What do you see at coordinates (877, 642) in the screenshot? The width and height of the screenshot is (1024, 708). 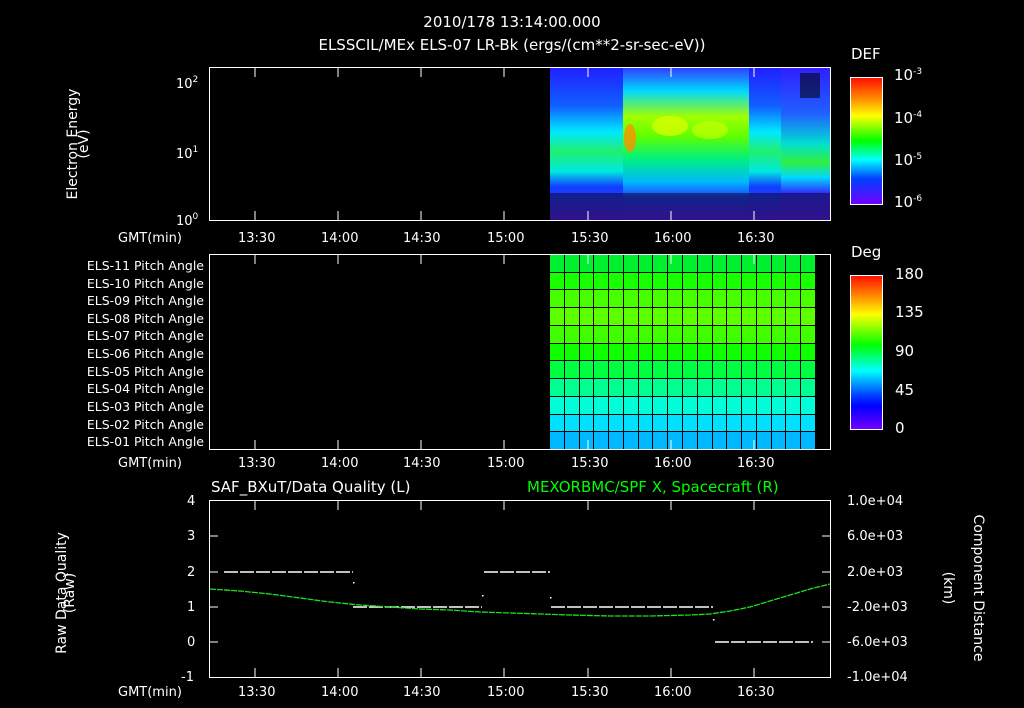 I see `dist-ytick-neg6e3: -6.0e+03` at bounding box center [877, 642].